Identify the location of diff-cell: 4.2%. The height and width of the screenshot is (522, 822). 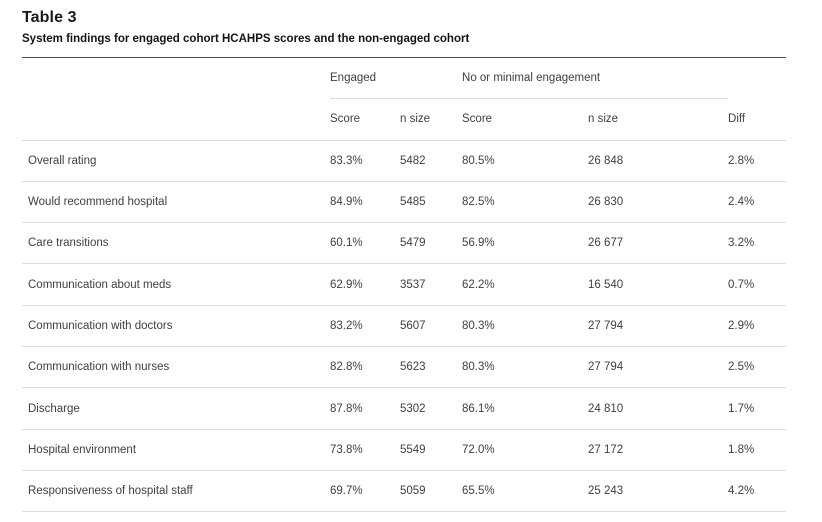
(757, 491).